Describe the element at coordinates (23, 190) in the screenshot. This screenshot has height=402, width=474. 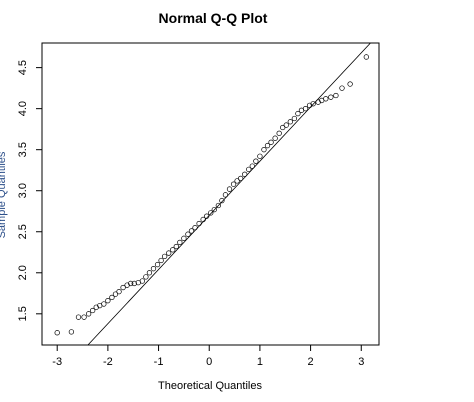
I see `y-tick-label: 3.0` at that location.